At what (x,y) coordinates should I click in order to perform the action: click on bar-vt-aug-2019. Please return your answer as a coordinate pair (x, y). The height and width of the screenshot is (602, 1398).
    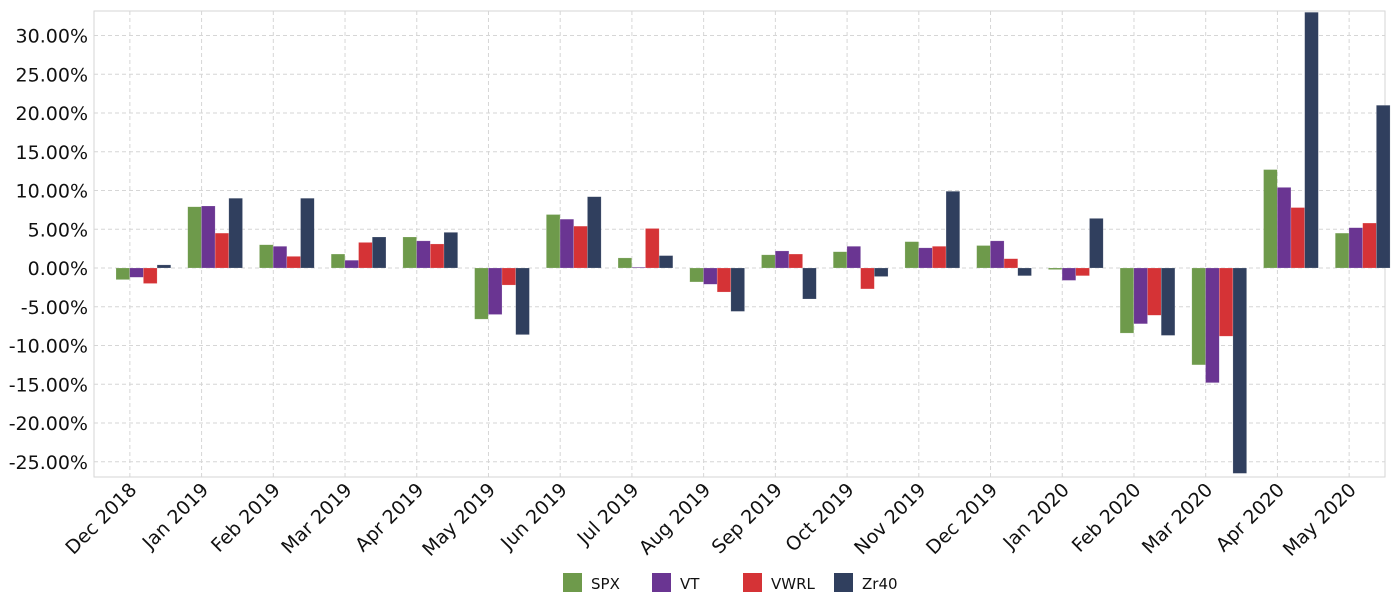
    Looking at the image, I should click on (710, 276).